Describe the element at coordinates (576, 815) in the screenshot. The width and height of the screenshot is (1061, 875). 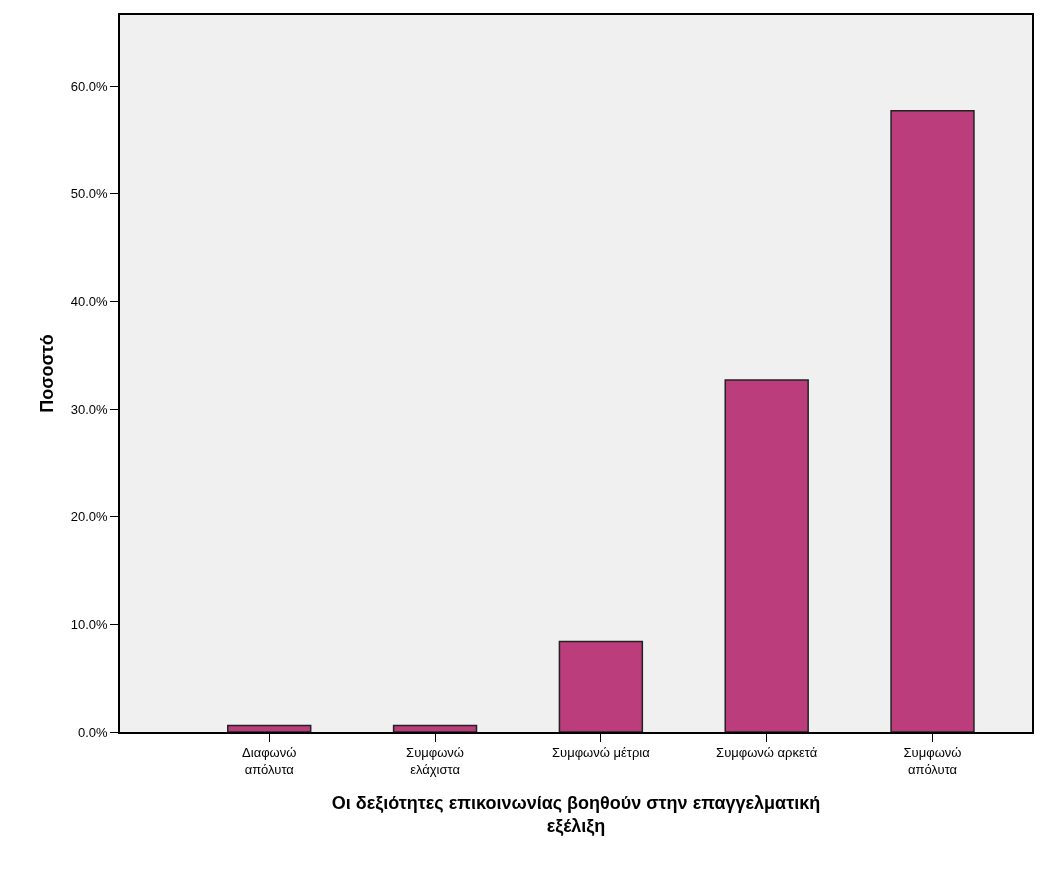
I see `x-axis-title: Οι δεξιότητες επικοινωνίας βοηθούν στην επαγγελματική εξέλιξη` at that location.